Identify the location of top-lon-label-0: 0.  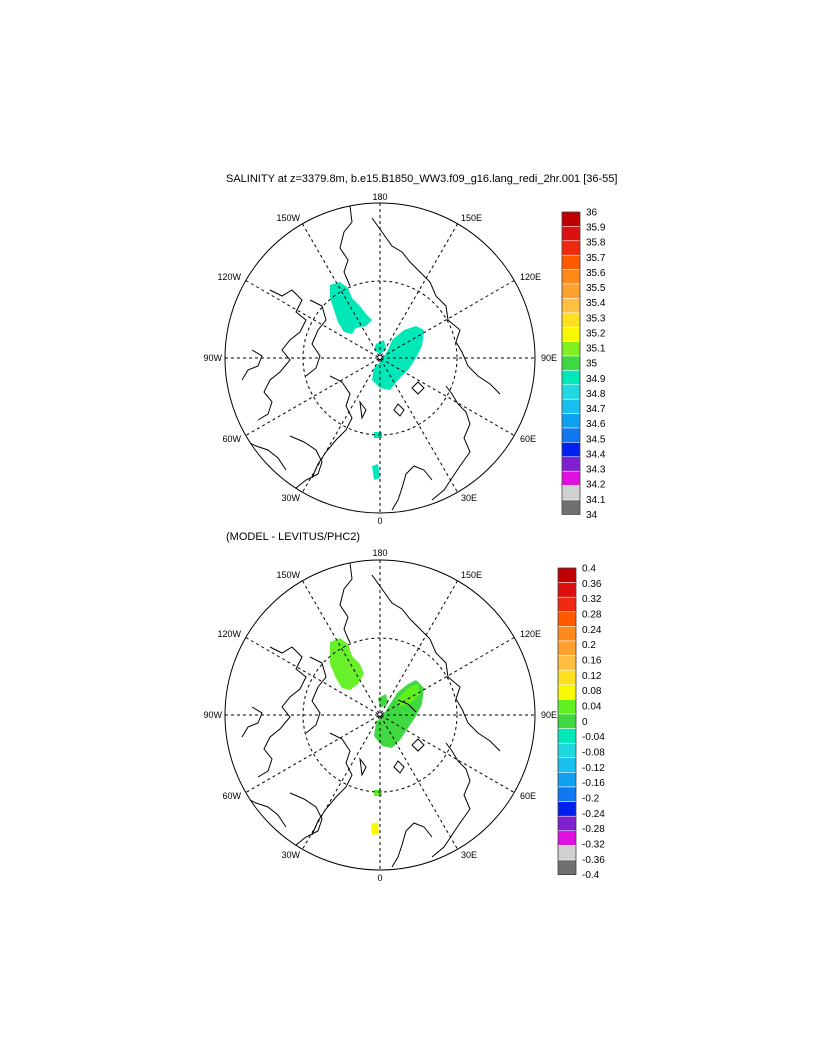
(379, 521).